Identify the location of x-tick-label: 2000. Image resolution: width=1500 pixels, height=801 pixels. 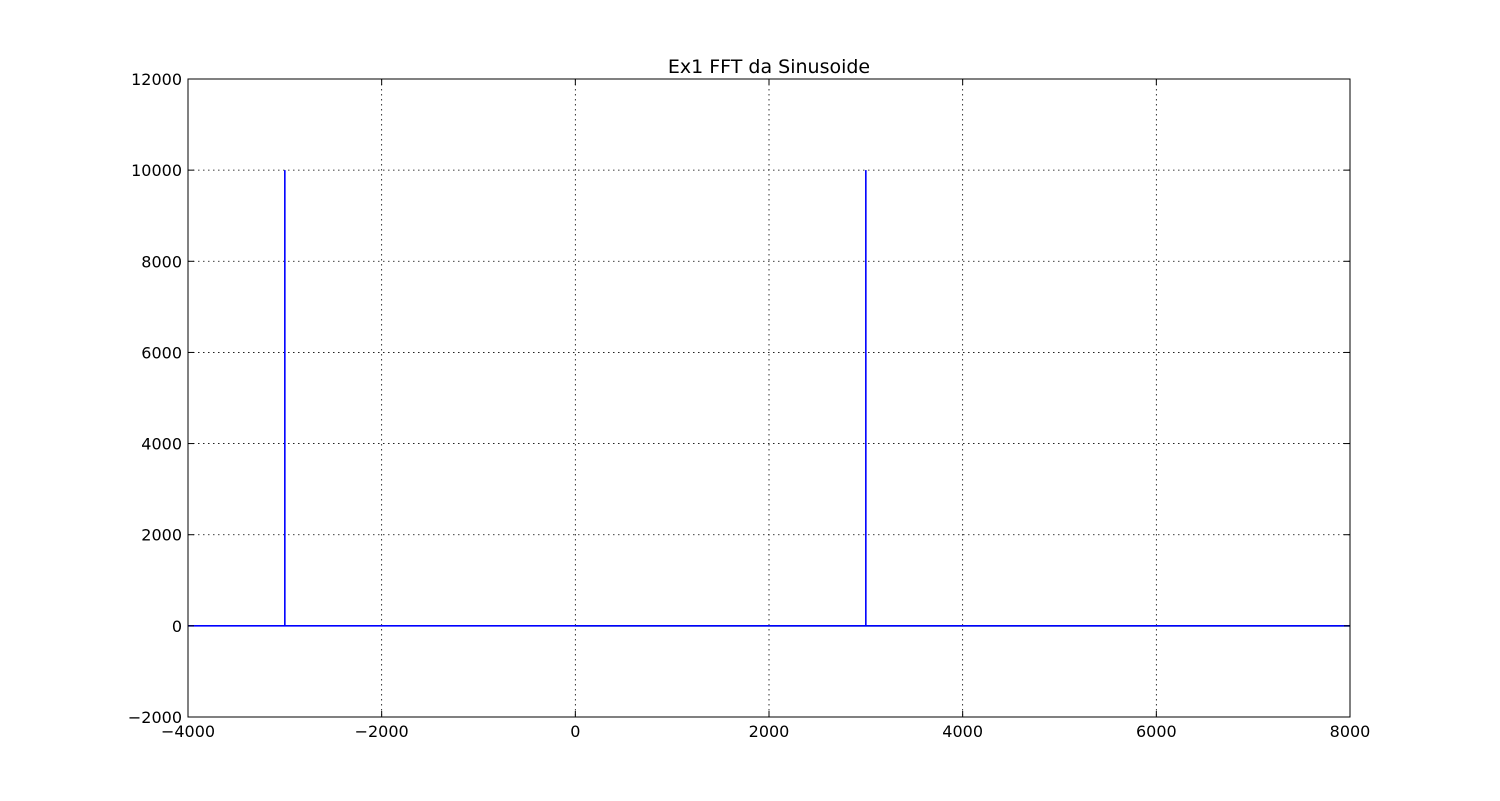
(769, 731).